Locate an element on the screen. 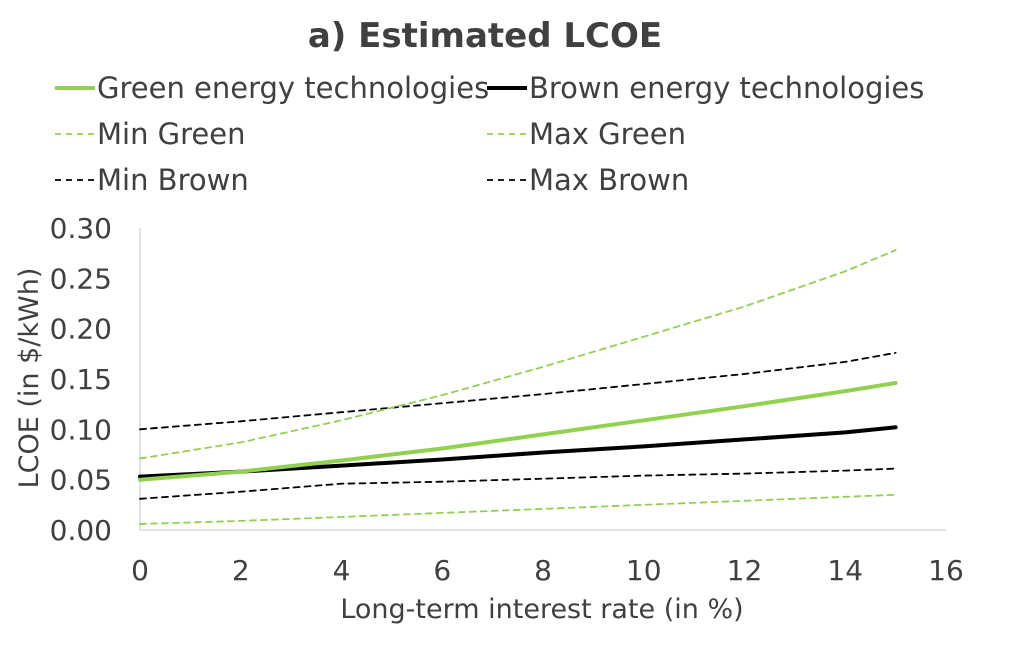 Image resolution: width=1034 pixels, height=648 pixels. x-tick-label: 10 is located at coordinates (644, 570).